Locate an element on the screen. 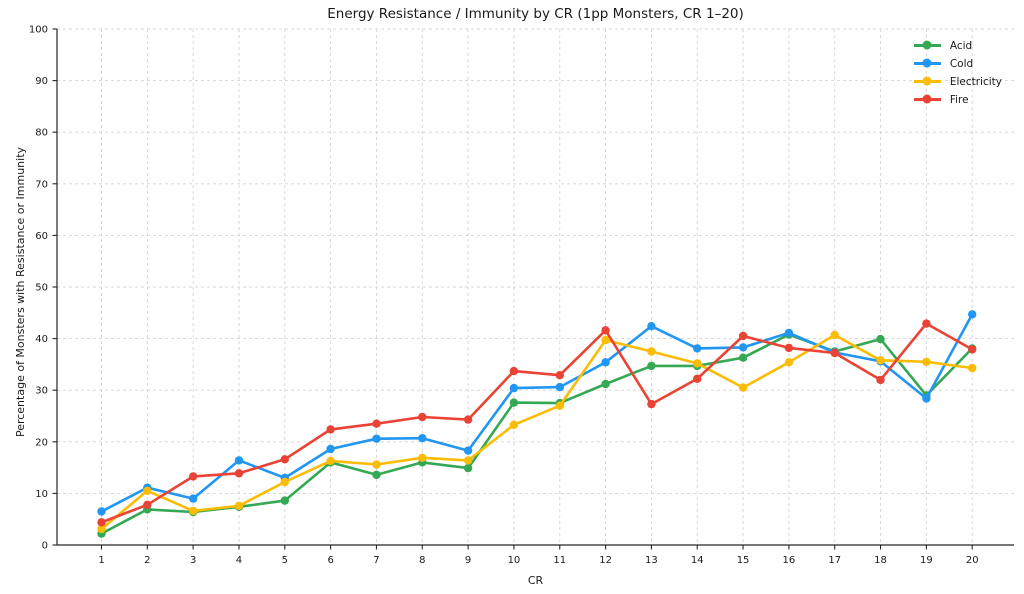  legend-label-acid: Acid is located at coordinates (961, 45).